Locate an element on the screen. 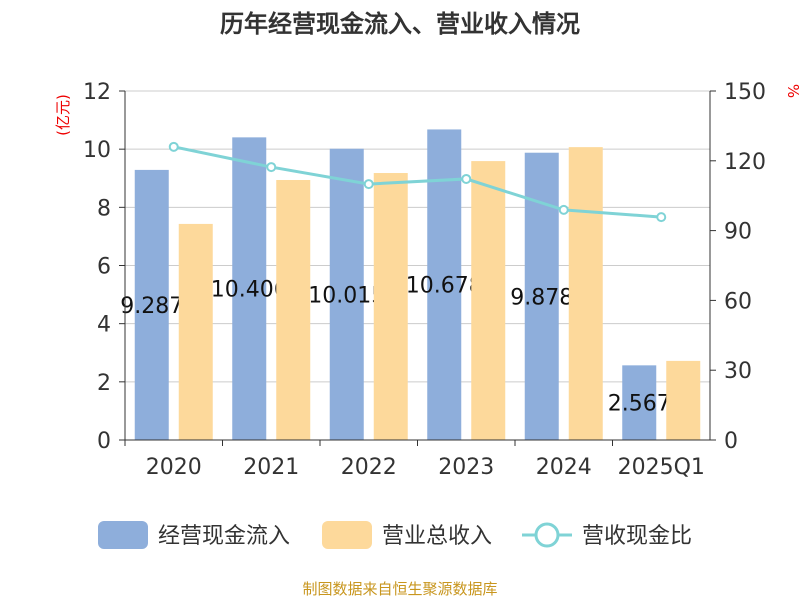 The image size is (800, 600). y-tick-label: 10 is located at coordinates (97, 150).